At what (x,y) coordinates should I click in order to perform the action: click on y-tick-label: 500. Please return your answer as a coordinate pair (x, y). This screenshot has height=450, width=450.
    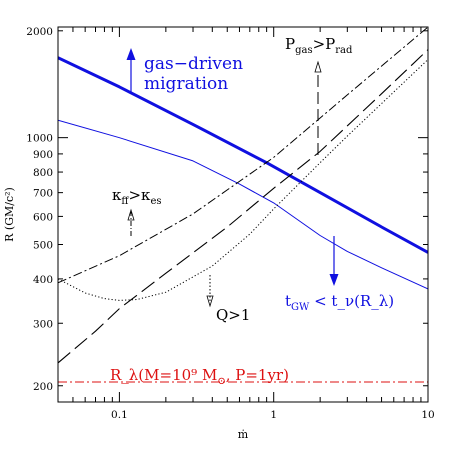
    Looking at the image, I should click on (43, 246).